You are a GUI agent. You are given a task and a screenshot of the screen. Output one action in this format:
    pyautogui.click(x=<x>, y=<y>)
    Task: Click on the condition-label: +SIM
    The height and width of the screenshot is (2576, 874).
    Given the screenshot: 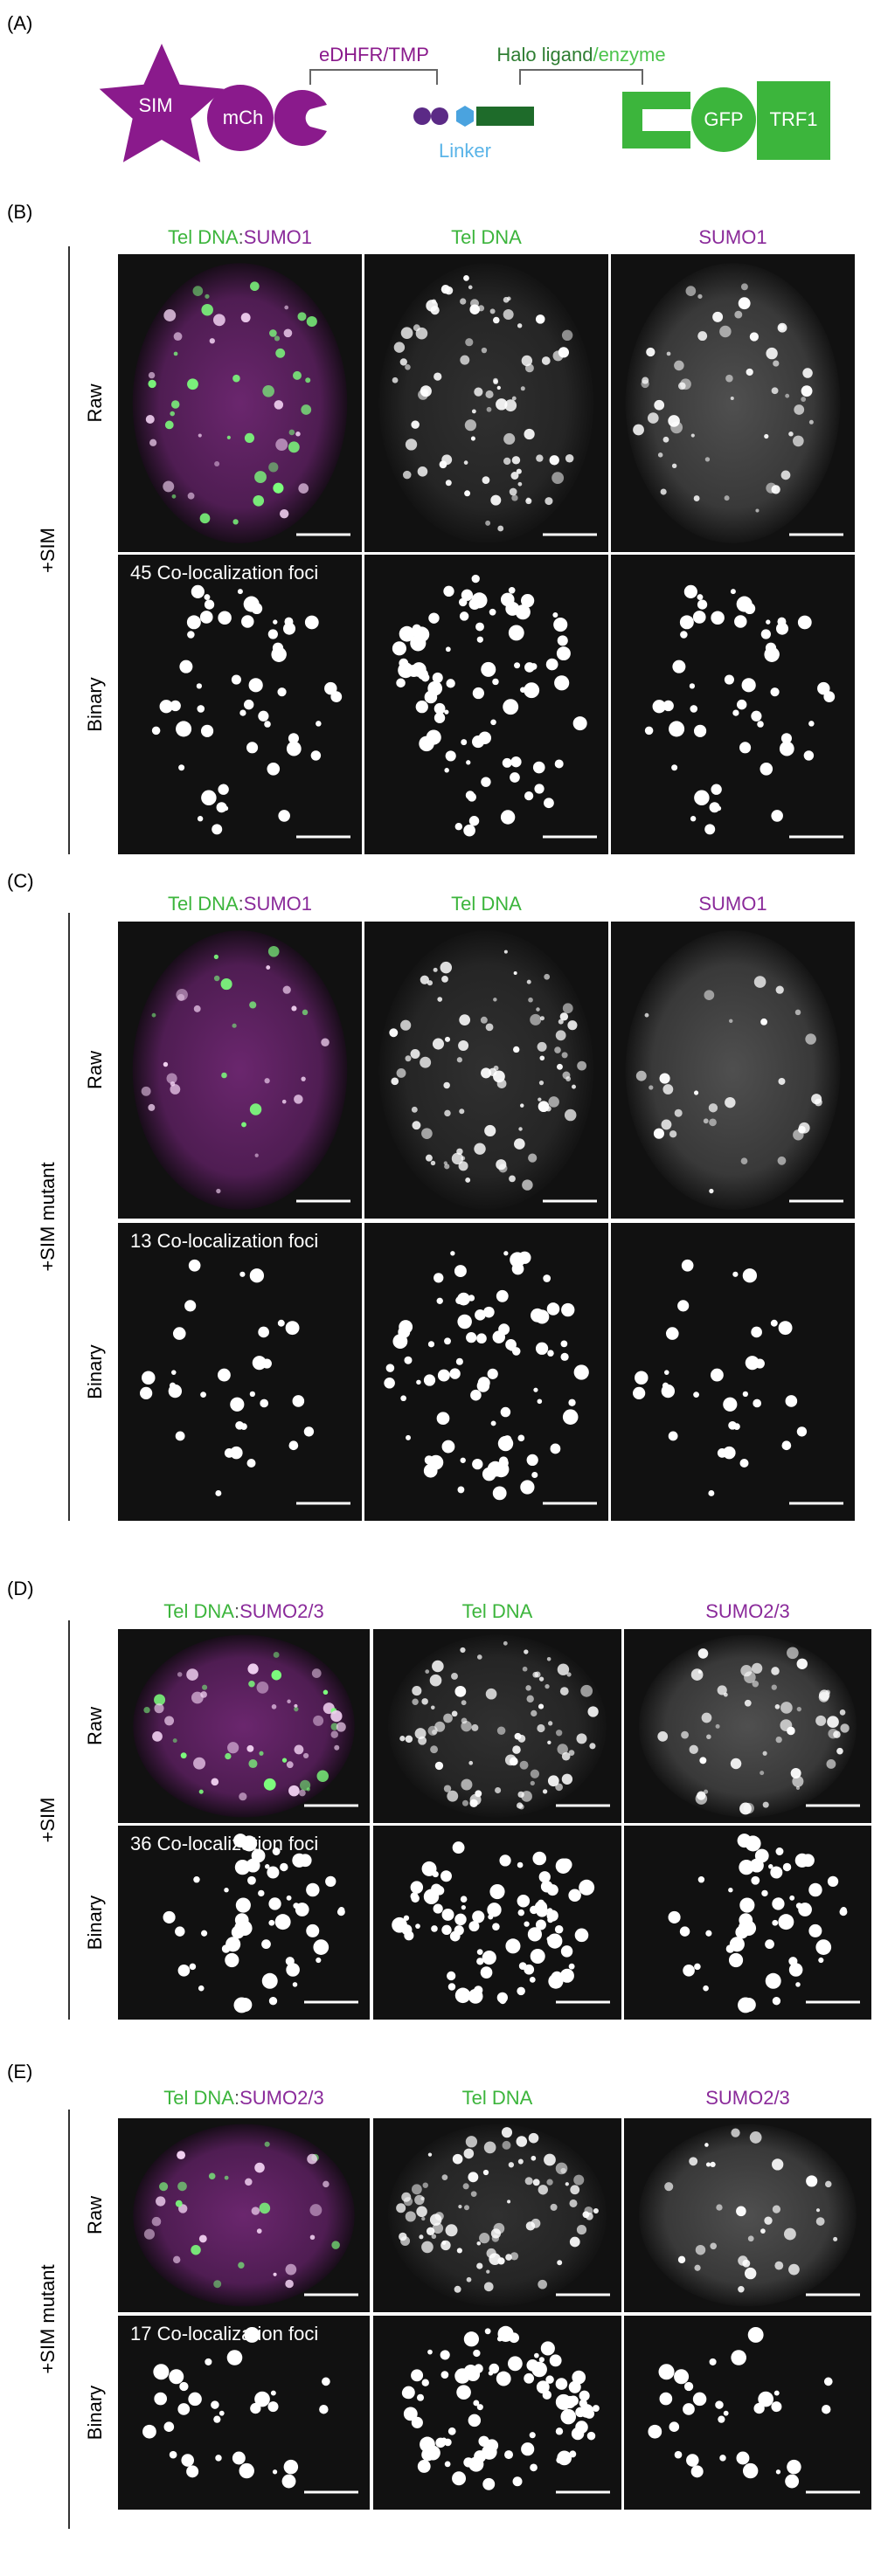 What is the action you would take?
    pyautogui.click(x=48, y=1820)
    